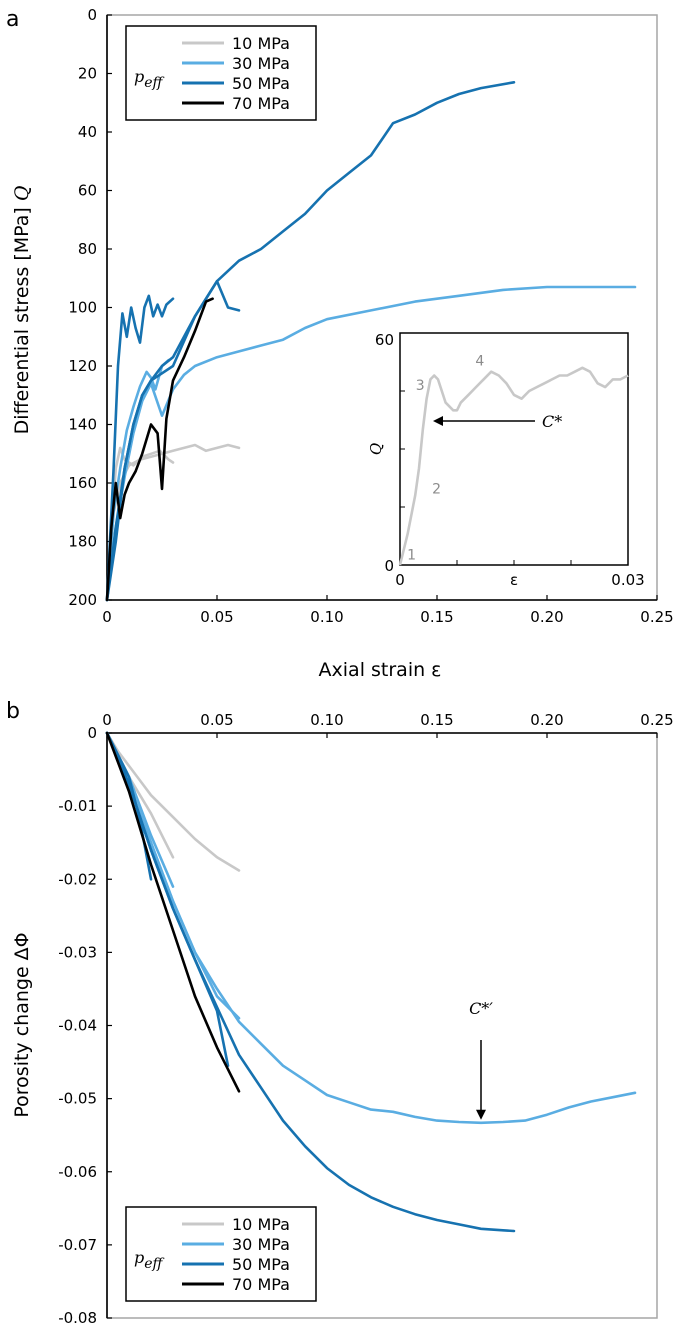  I want to click on y-tick-label: -0.07, so click(77, 1245).